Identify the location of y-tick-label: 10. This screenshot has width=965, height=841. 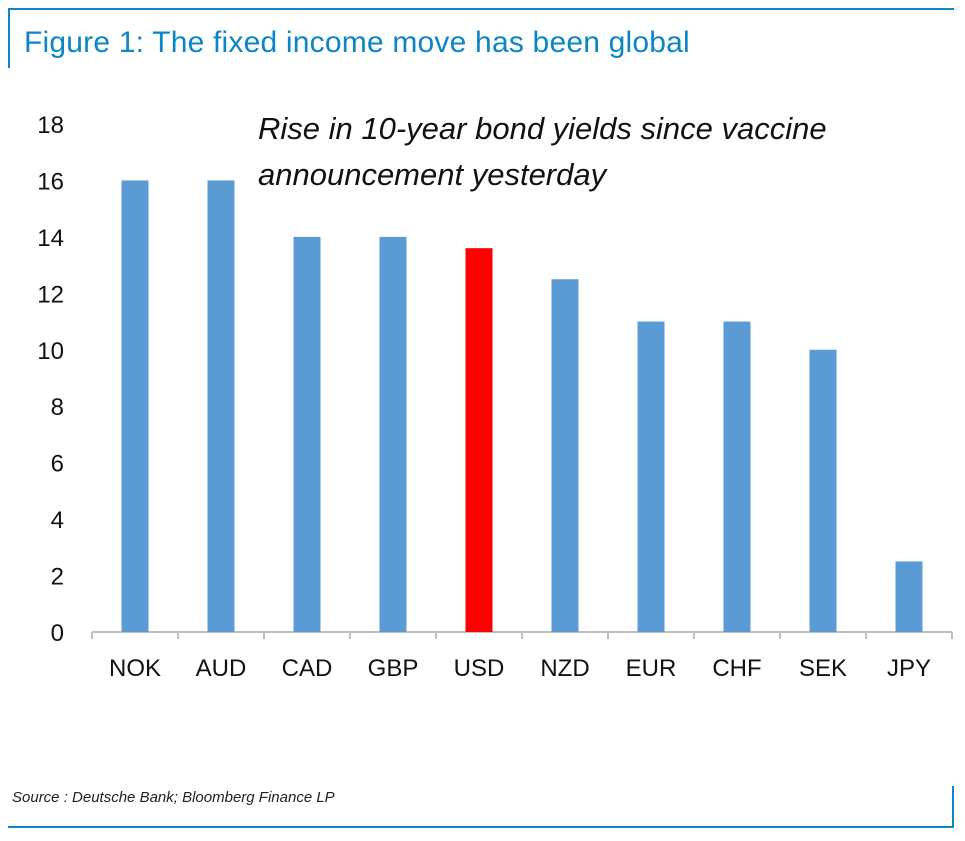
(50, 351).